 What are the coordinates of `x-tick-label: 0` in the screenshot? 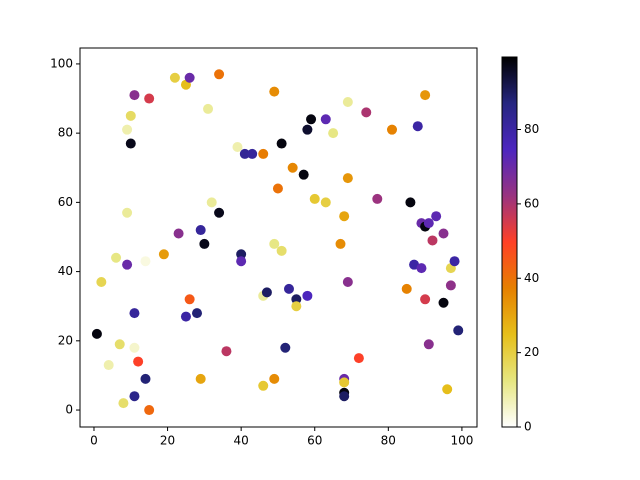 It's located at (94, 441).